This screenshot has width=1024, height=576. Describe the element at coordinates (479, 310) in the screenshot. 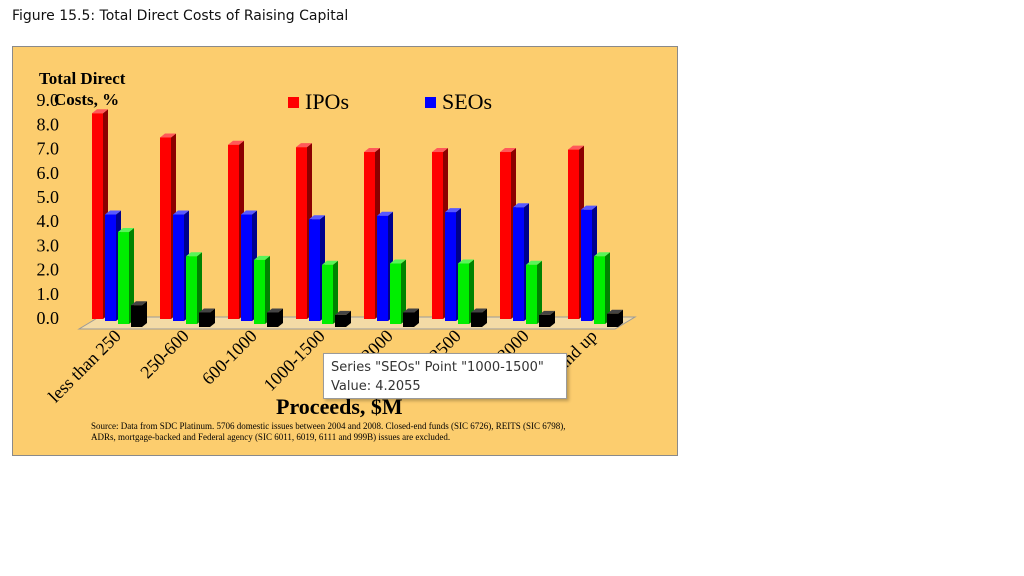

I see `bar-series-4-6-top` at that location.